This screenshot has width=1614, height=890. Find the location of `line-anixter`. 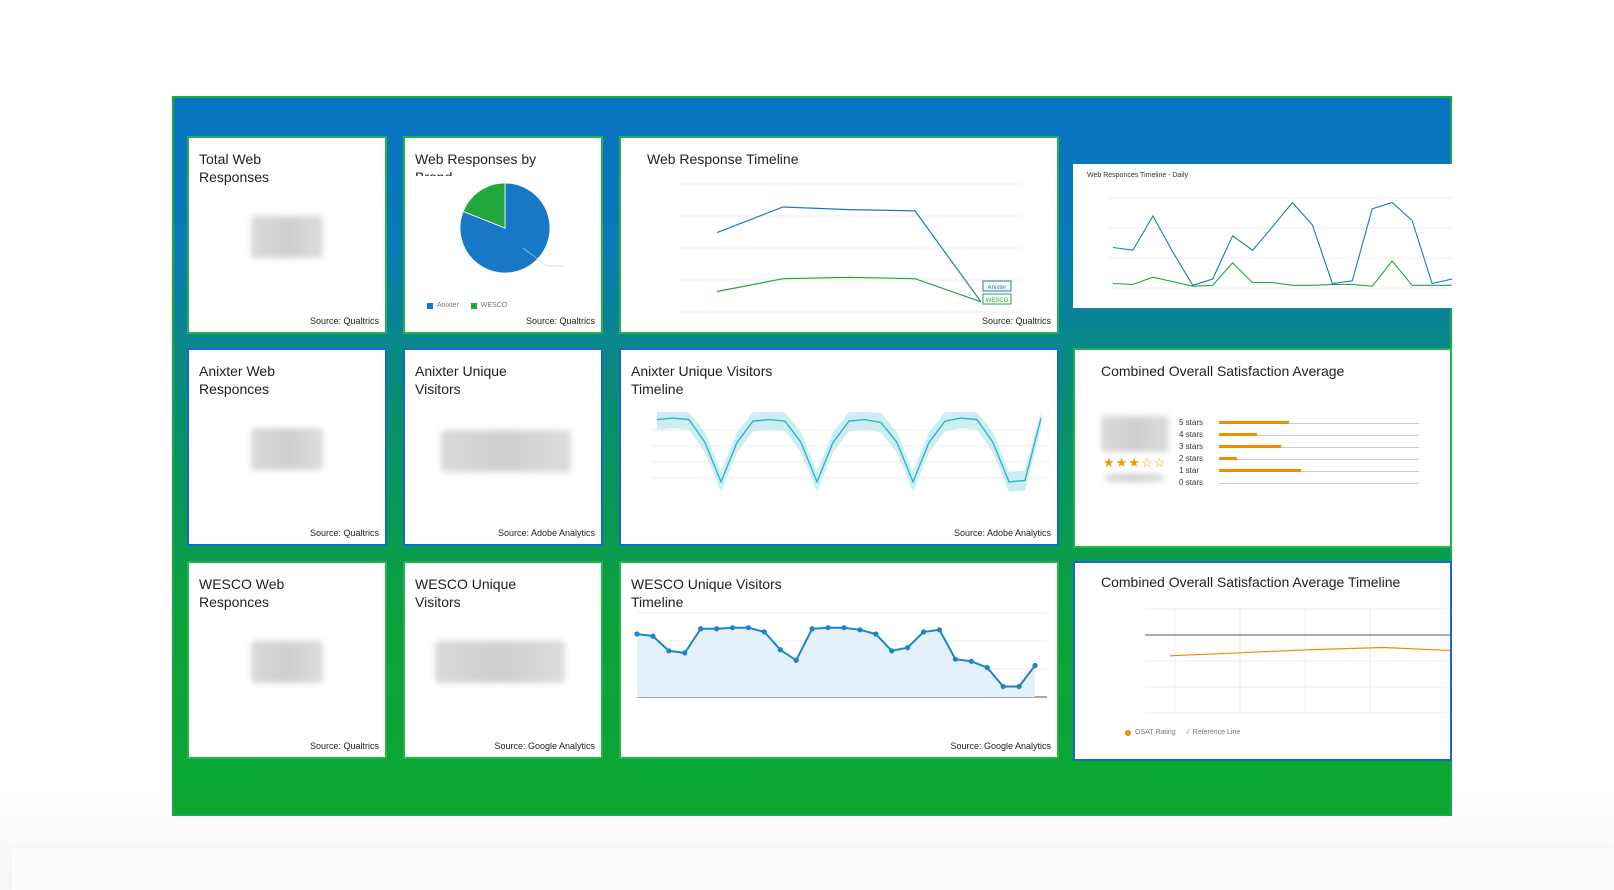

line-anixter is located at coordinates (849, 254).